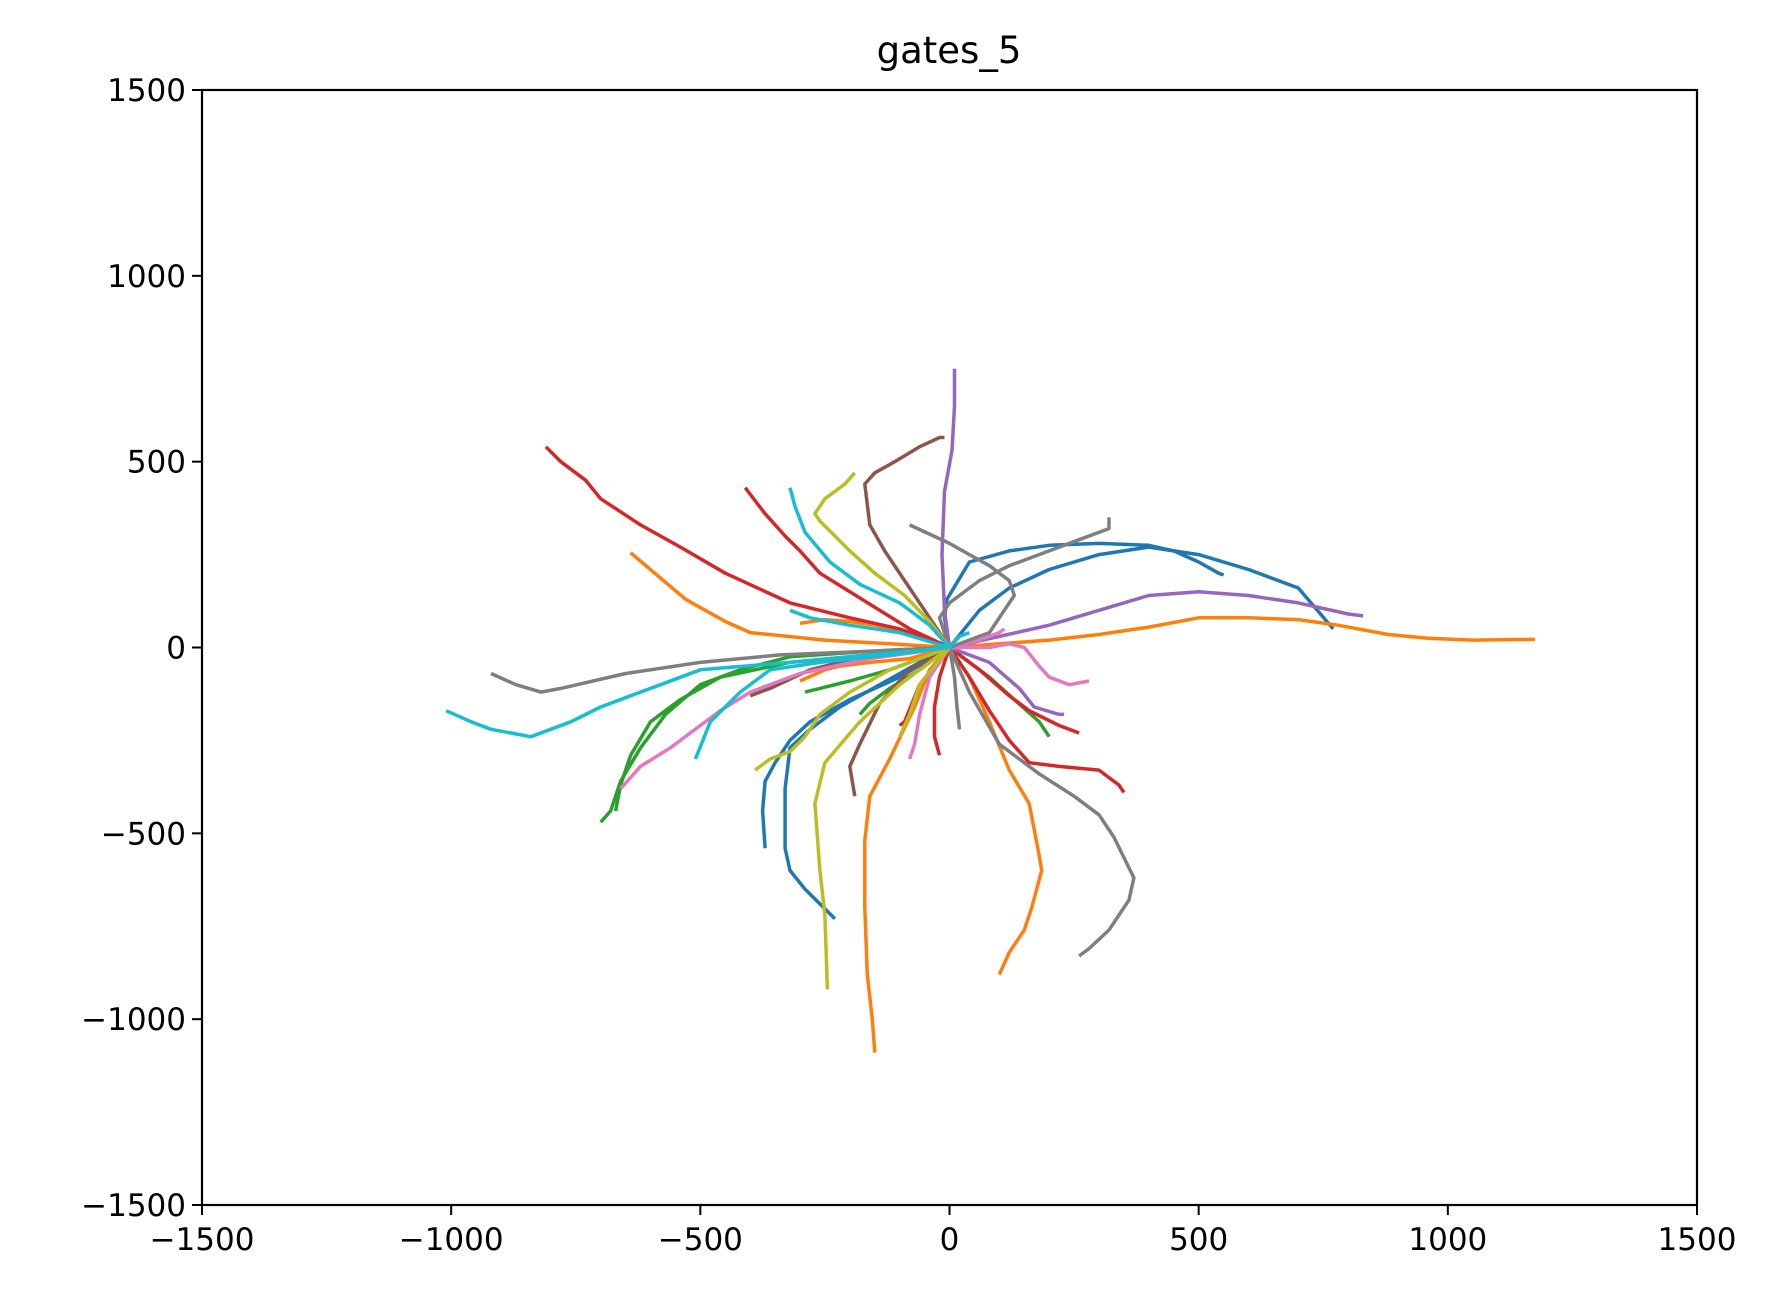 The height and width of the screenshot is (1300, 1771). Describe the element at coordinates (949, 50) in the screenshot. I see `chart-title: gates_5` at that location.